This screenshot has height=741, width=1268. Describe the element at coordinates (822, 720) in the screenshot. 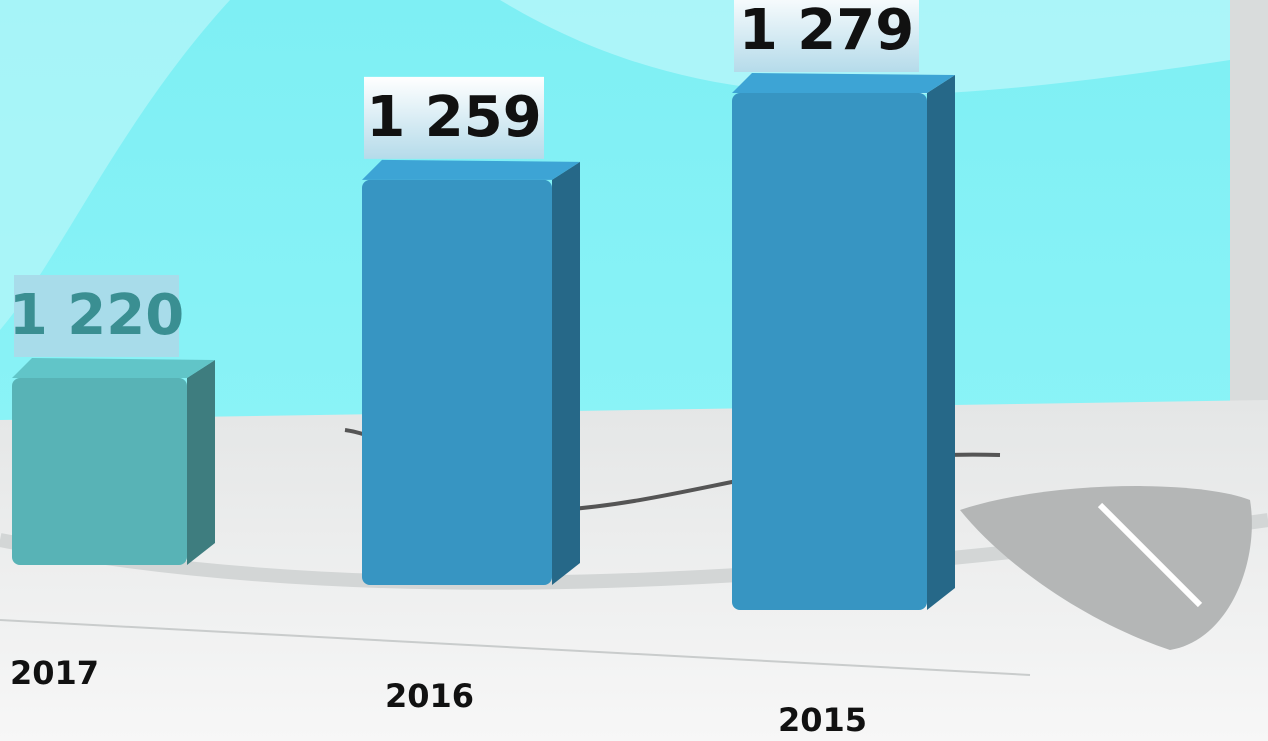

I see `x-tick-label: 2015` at that location.